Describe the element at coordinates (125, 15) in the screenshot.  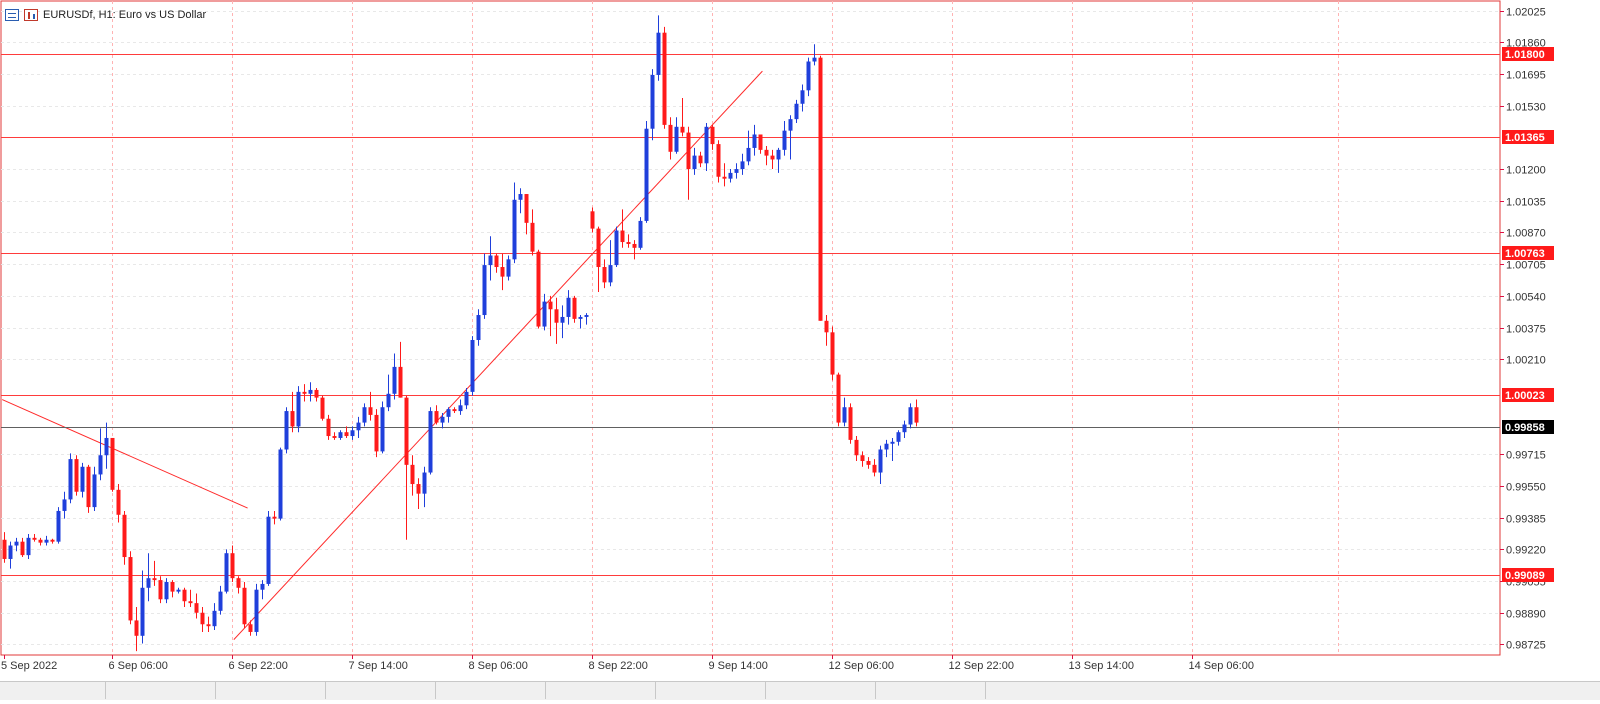
I see `symbol-title: EURUSDf, H1: Euro vs US Dollar` at that location.